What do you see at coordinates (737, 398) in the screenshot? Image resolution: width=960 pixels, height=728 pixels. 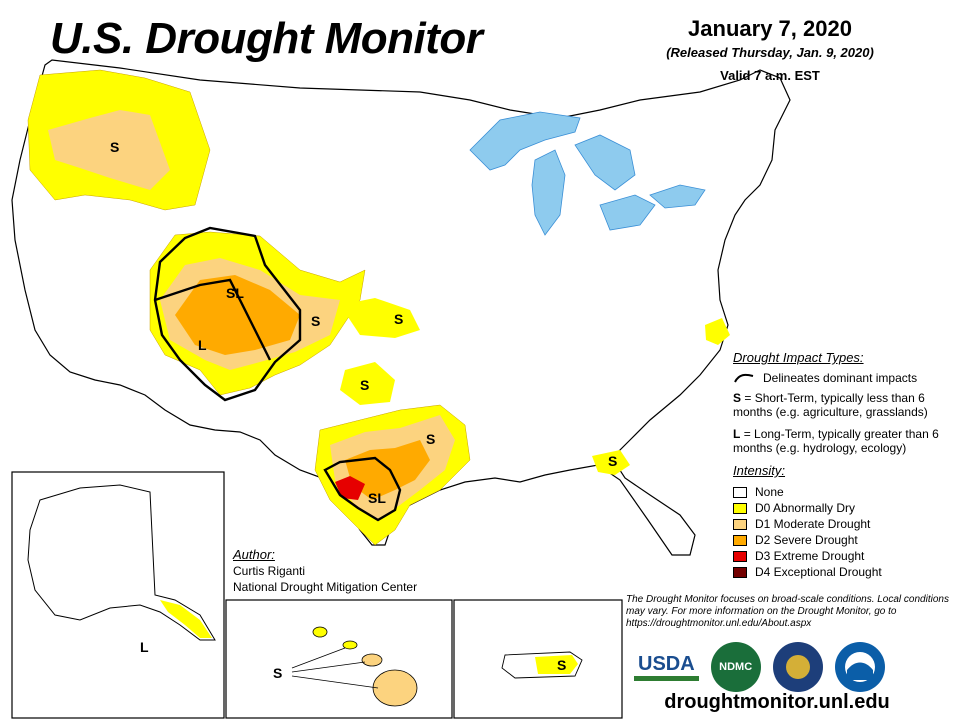 I see `short-term-key: S` at bounding box center [737, 398].